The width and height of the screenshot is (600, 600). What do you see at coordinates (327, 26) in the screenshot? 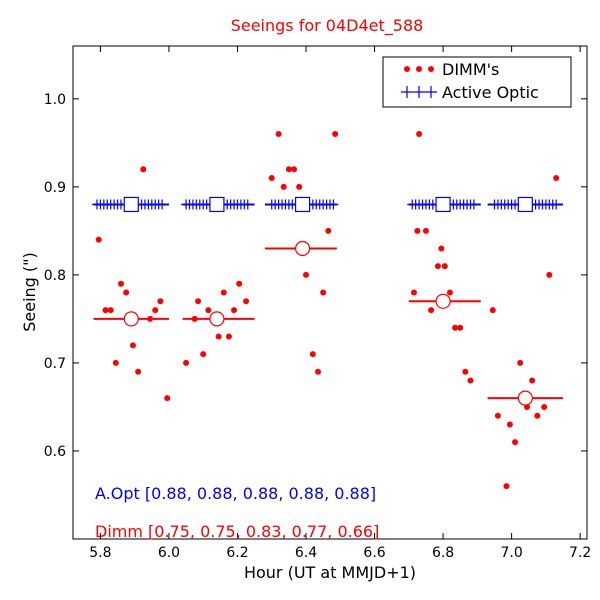
I see `chart-title: Seeings for 04D4et_588` at bounding box center [327, 26].